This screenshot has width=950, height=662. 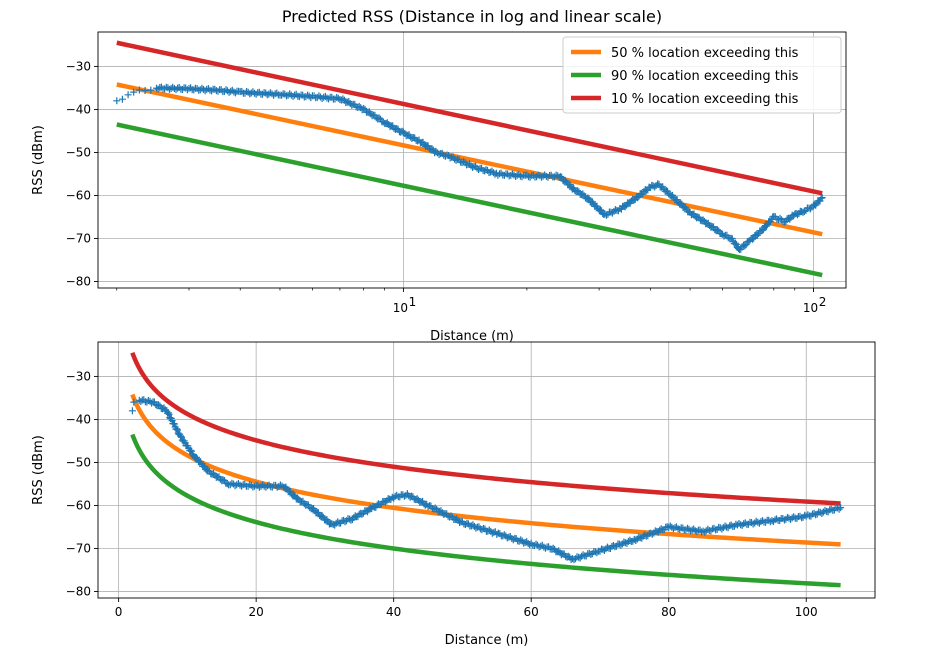 What do you see at coordinates (78, 505) in the screenshot?
I see `y-tick-label: −60` at bounding box center [78, 505].